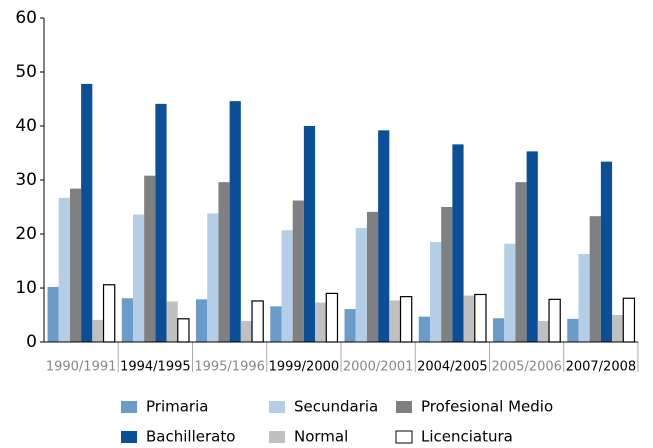  Describe the element at coordinates (190, 437) in the screenshot. I see `legend-label: Bachillerato` at that location.